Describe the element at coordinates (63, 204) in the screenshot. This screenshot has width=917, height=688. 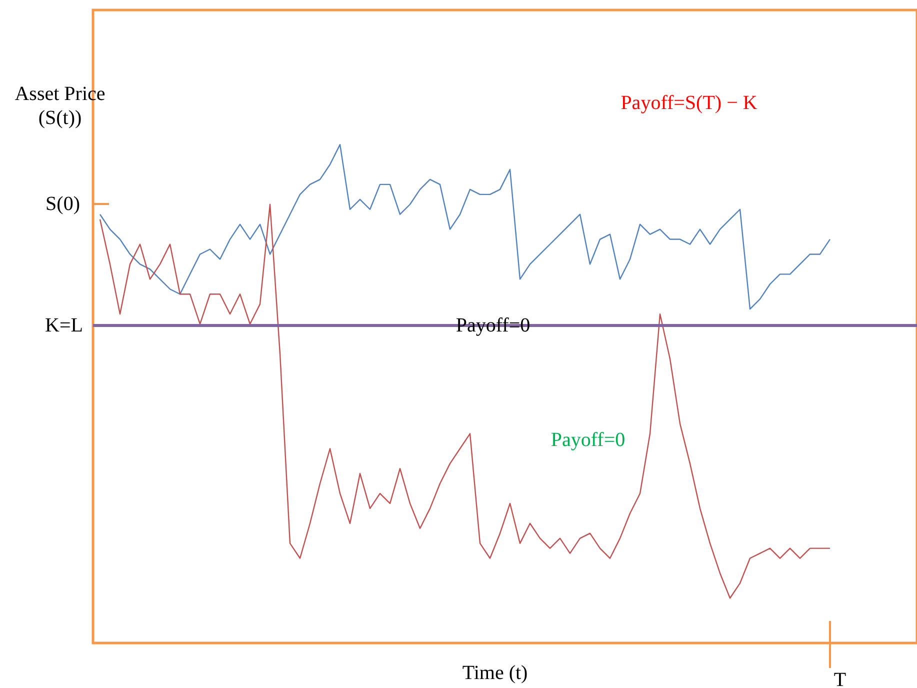
I see `text: S(0)` at that location.